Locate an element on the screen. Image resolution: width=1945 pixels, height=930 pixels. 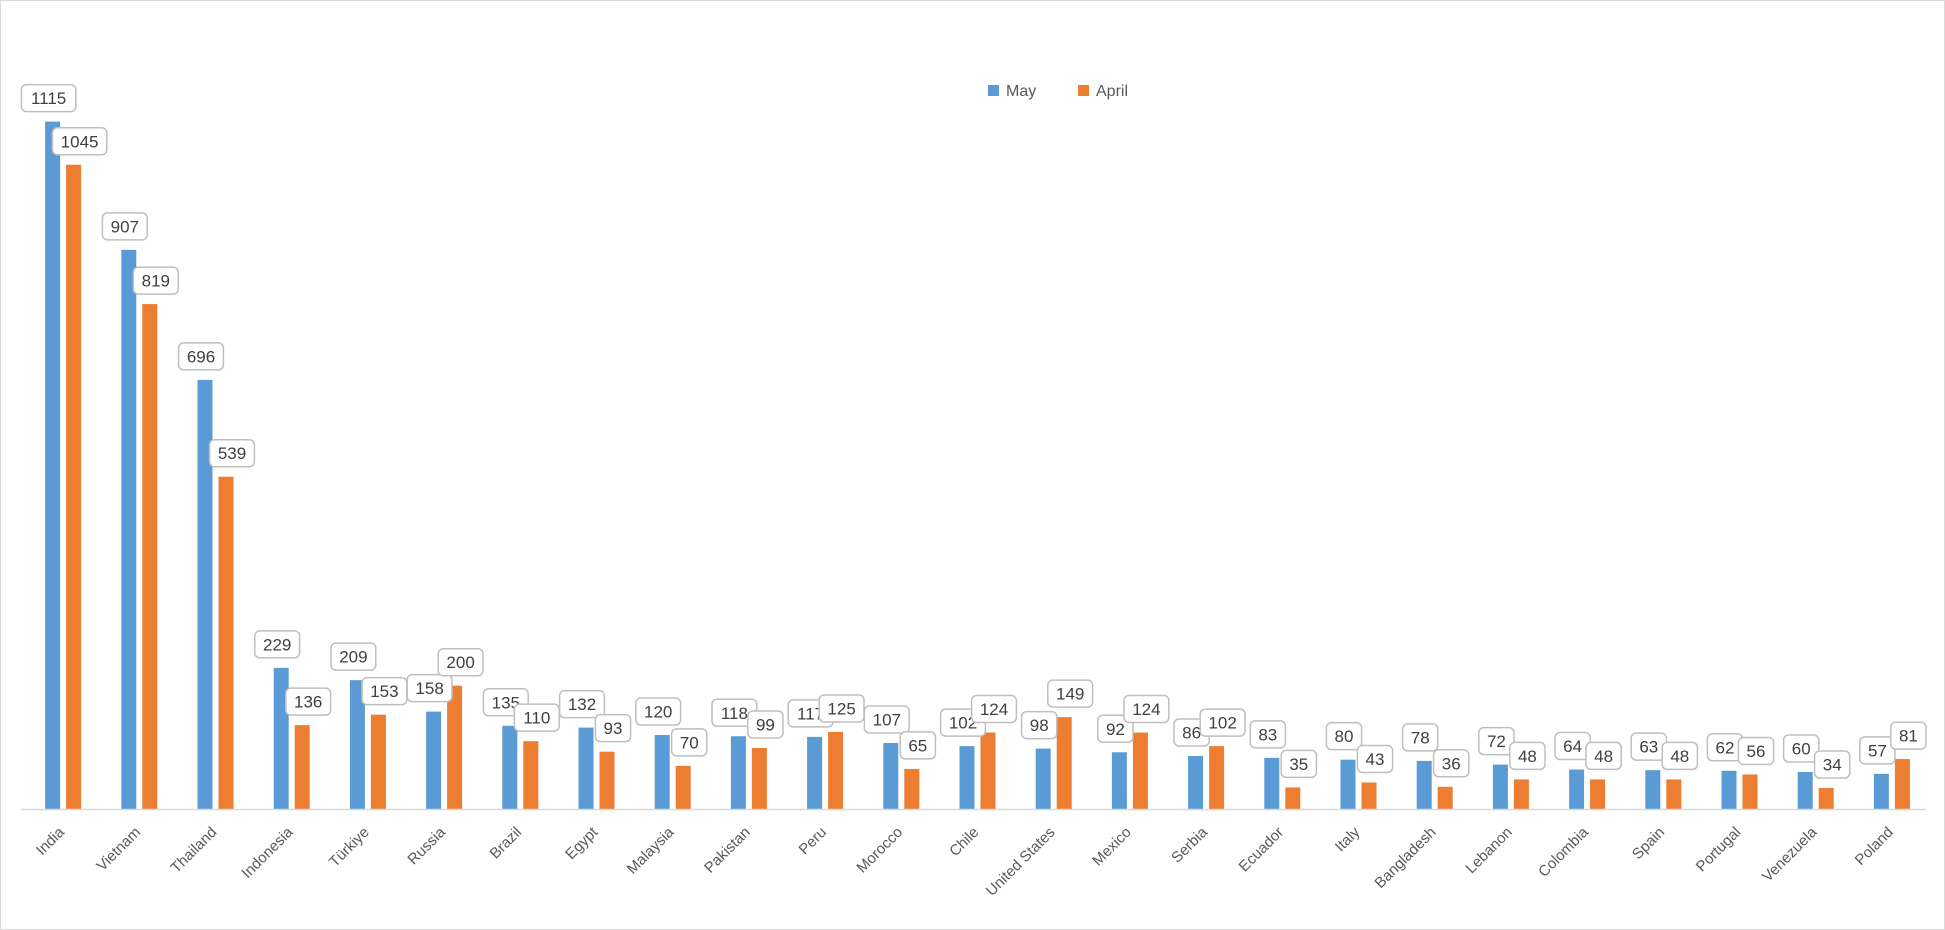
data-label-may: 78 is located at coordinates (1420, 737).